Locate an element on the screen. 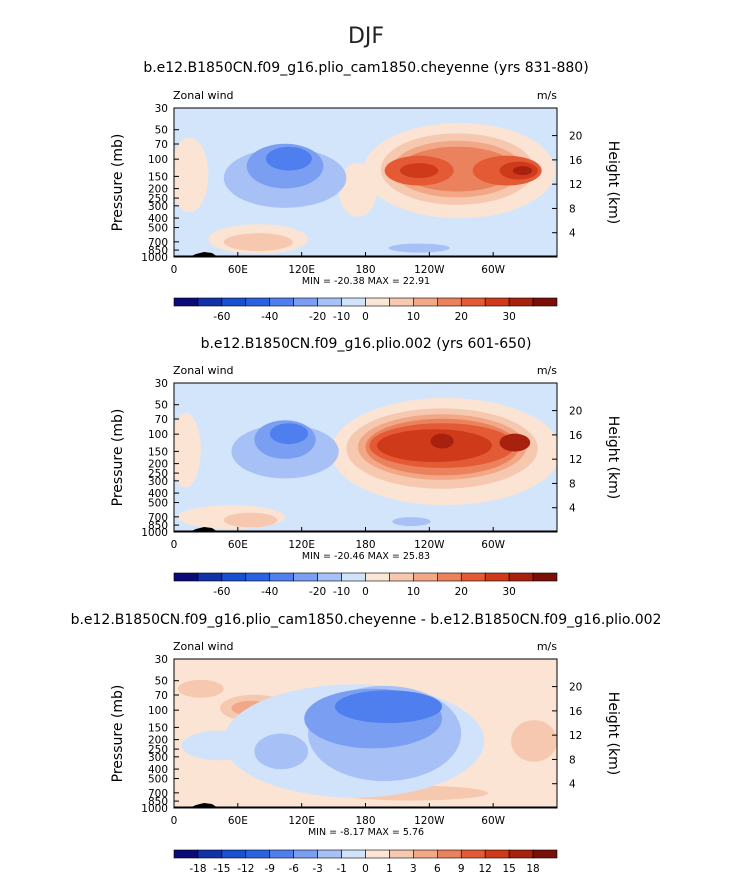 The image size is (733, 888). x-tick-label: 180 is located at coordinates (365, 545).